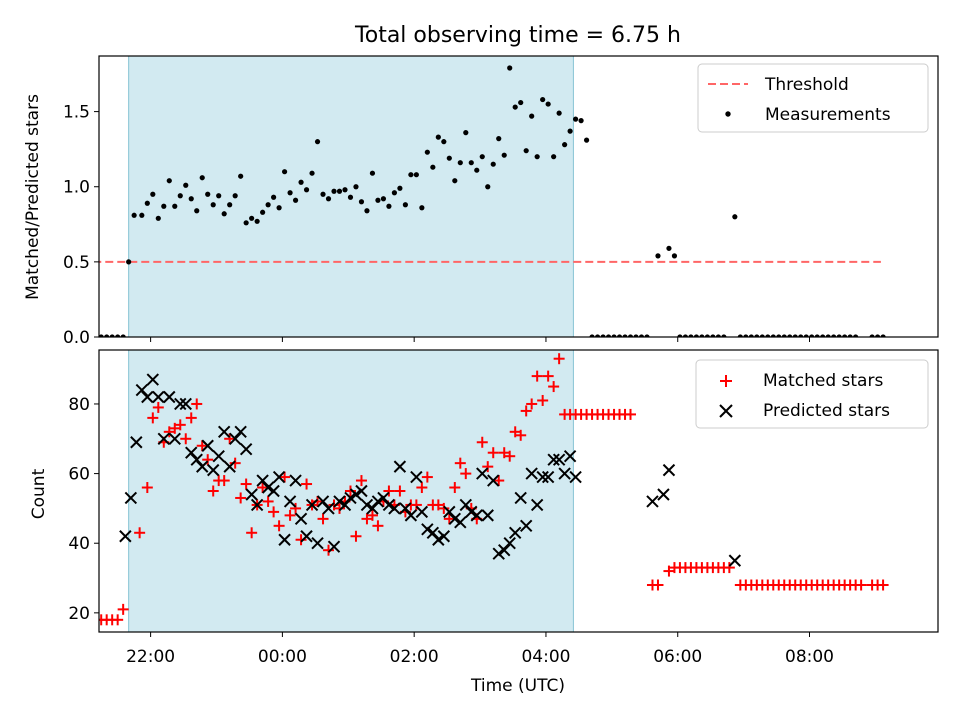 This screenshot has height=720, width=960. Describe the element at coordinates (517, 686) in the screenshot. I see `count-x-axis-label: Time (UTC)` at that location.